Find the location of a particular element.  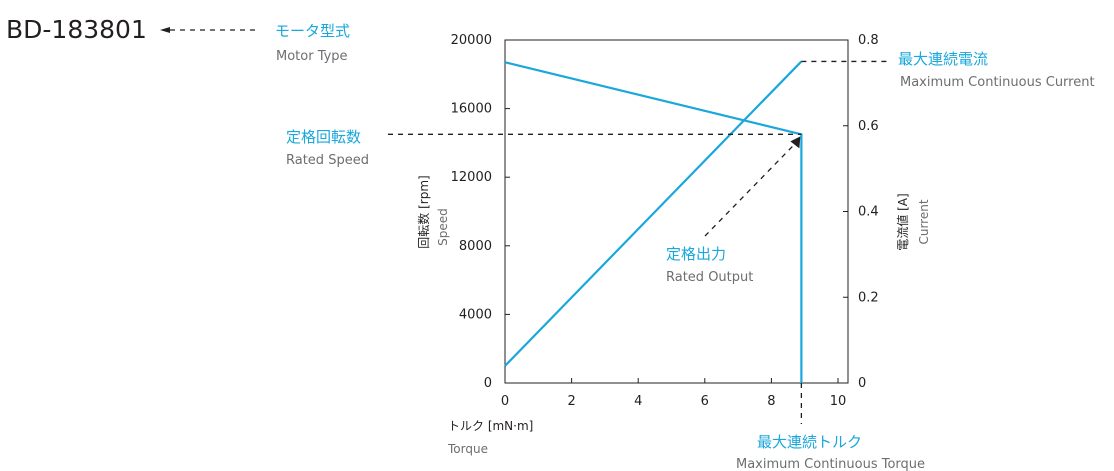

rated-speed-en: Rated Speed is located at coordinates (327, 160).